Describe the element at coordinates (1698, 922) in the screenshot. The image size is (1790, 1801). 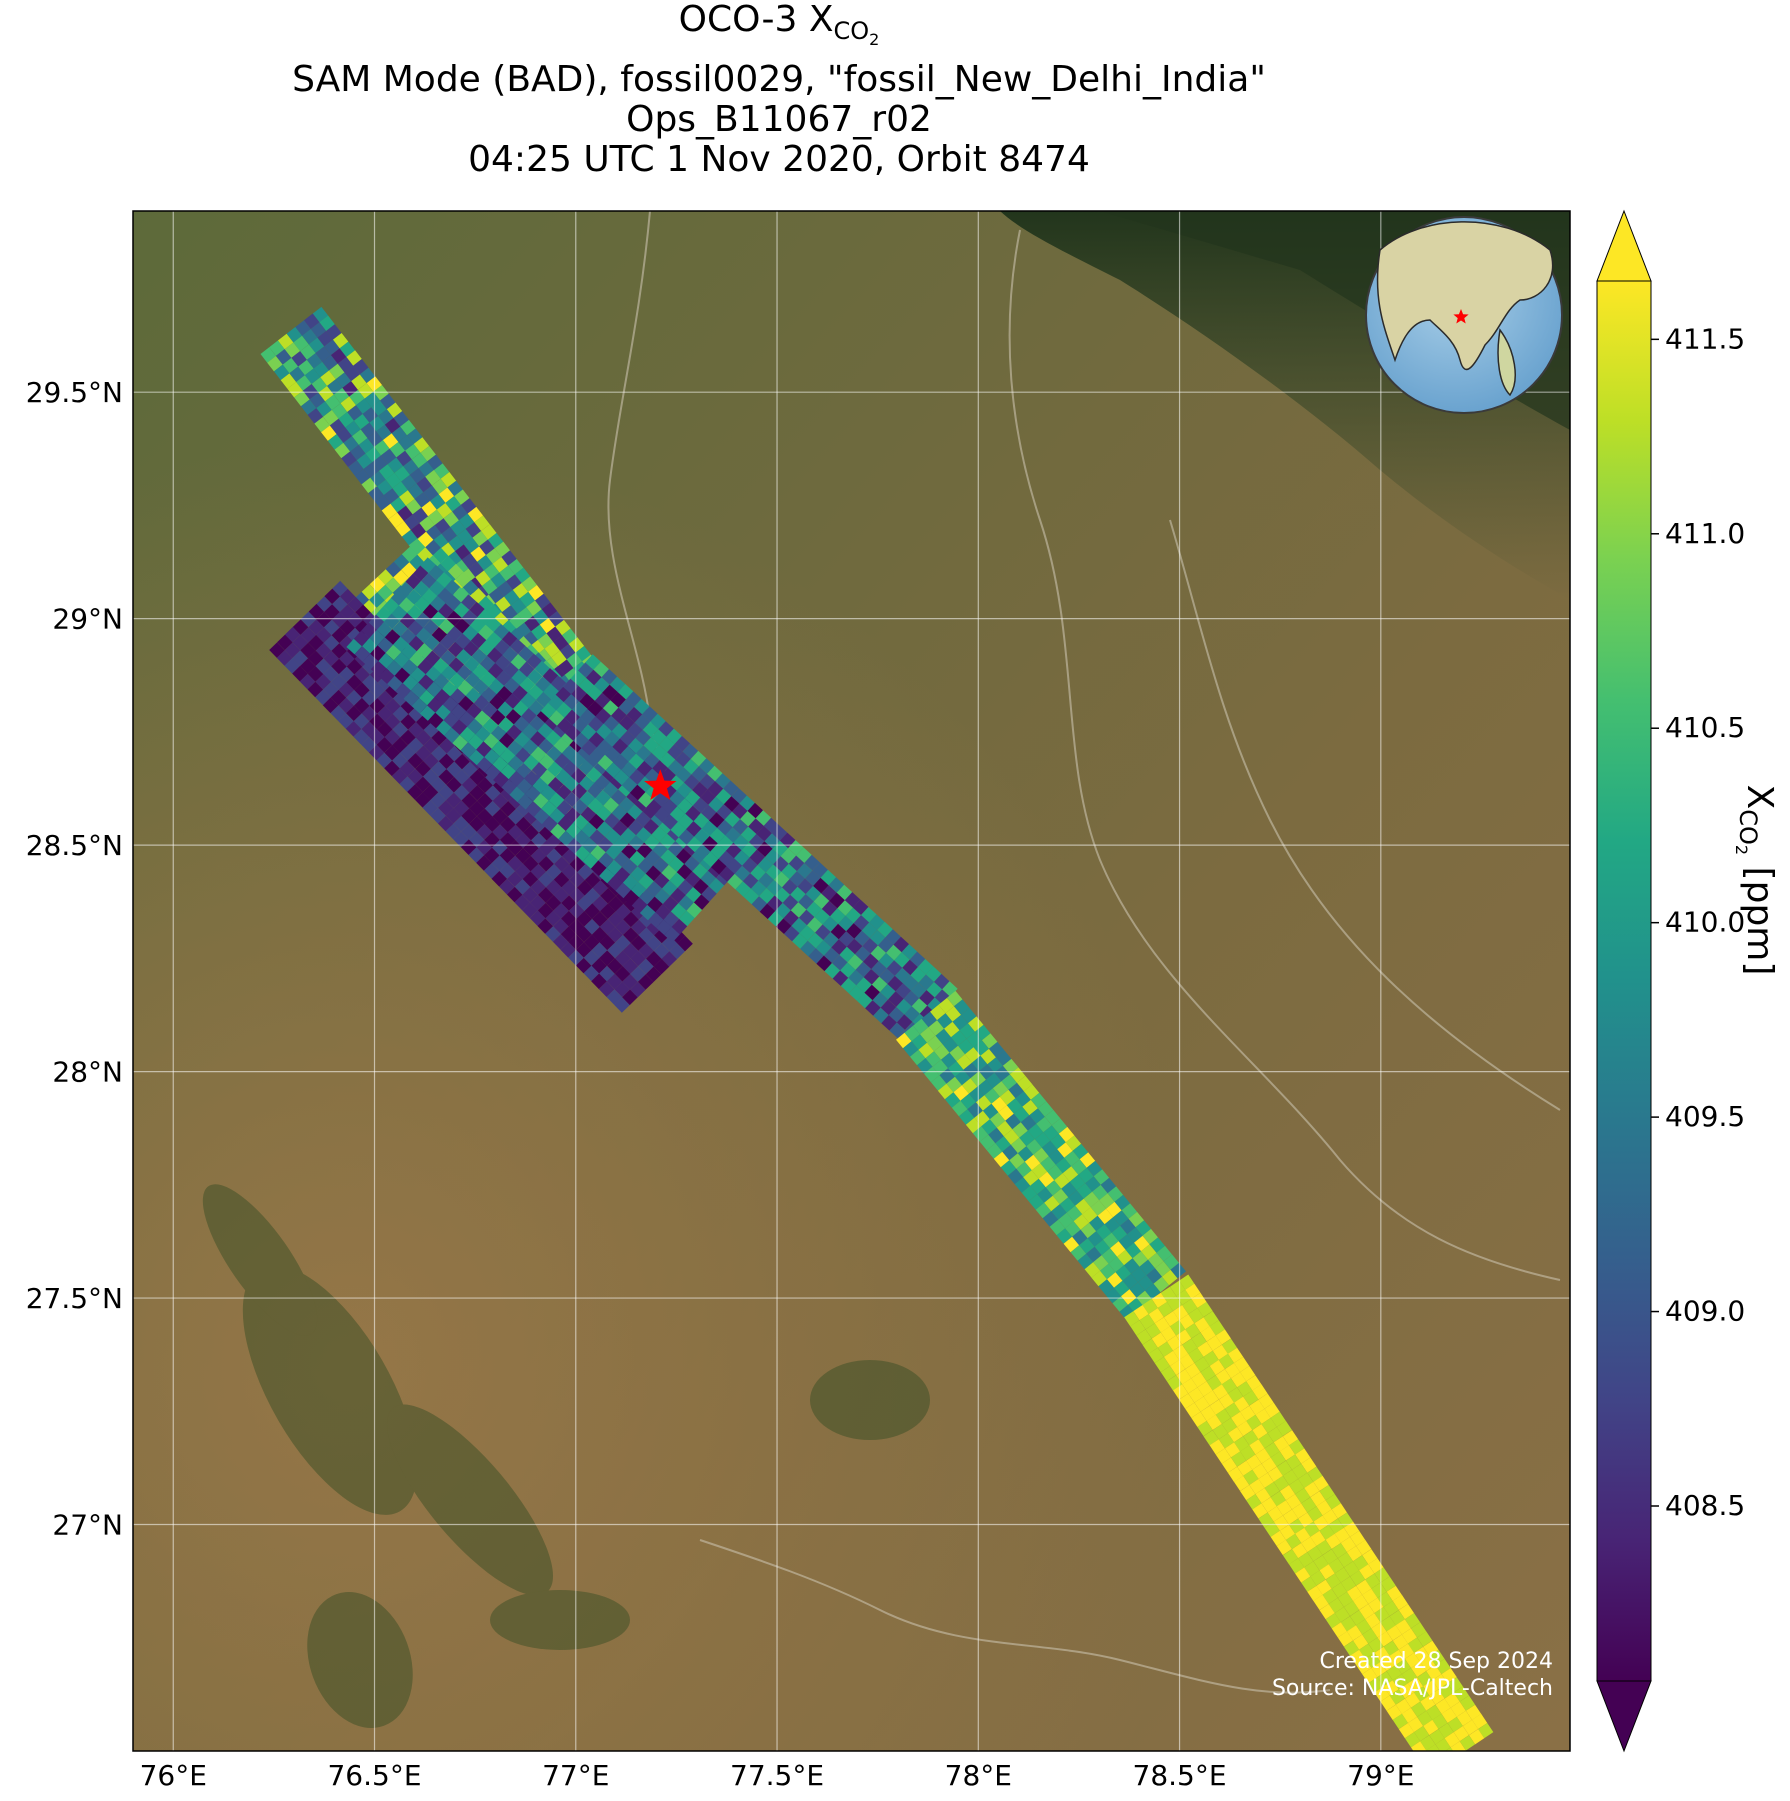
I see `colorbar-ticks: 408.5 409.0 409.5 410.0 410.5 411.0 411.5` at that location.